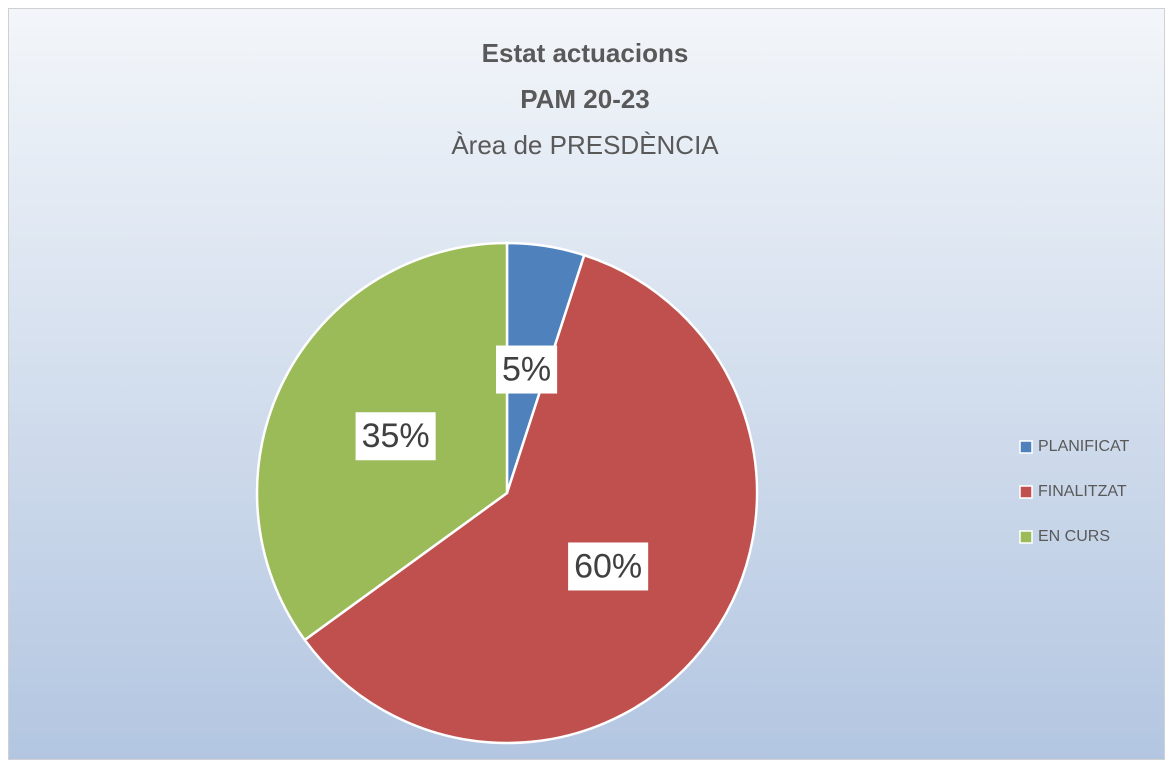 This screenshot has height=767, width=1173. Describe the element at coordinates (585, 53) in the screenshot. I see `chart-title: Estat actuacions` at that location.